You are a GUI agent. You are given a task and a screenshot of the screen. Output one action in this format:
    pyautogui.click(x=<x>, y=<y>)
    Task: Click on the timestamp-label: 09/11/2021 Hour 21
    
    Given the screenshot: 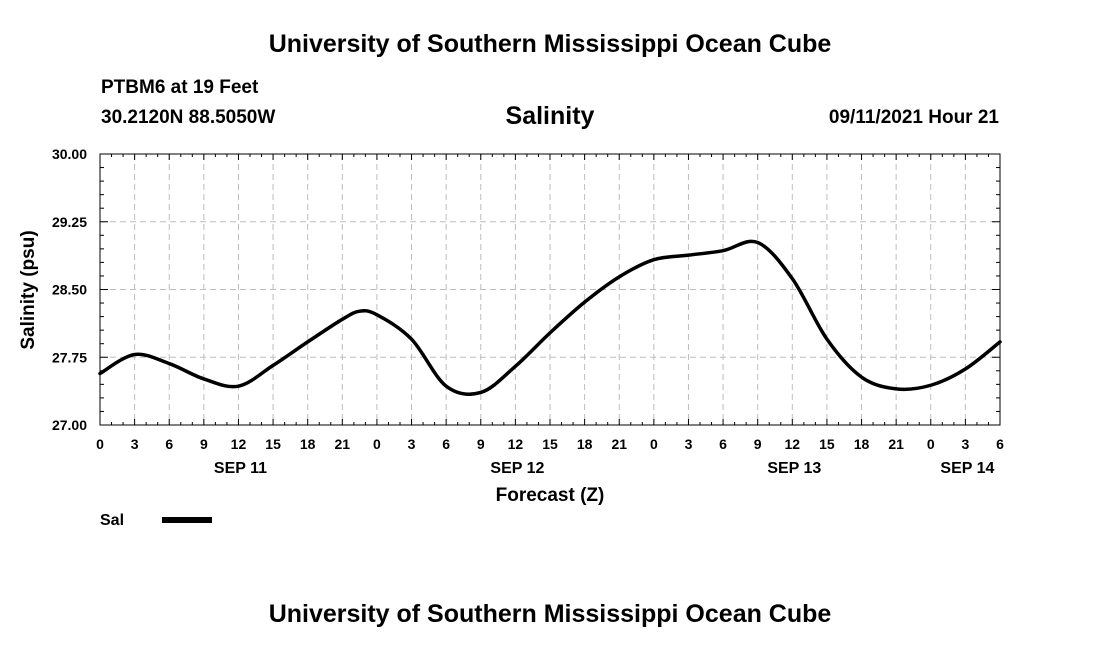 What is the action you would take?
    pyautogui.click(x=913, y=117)
    